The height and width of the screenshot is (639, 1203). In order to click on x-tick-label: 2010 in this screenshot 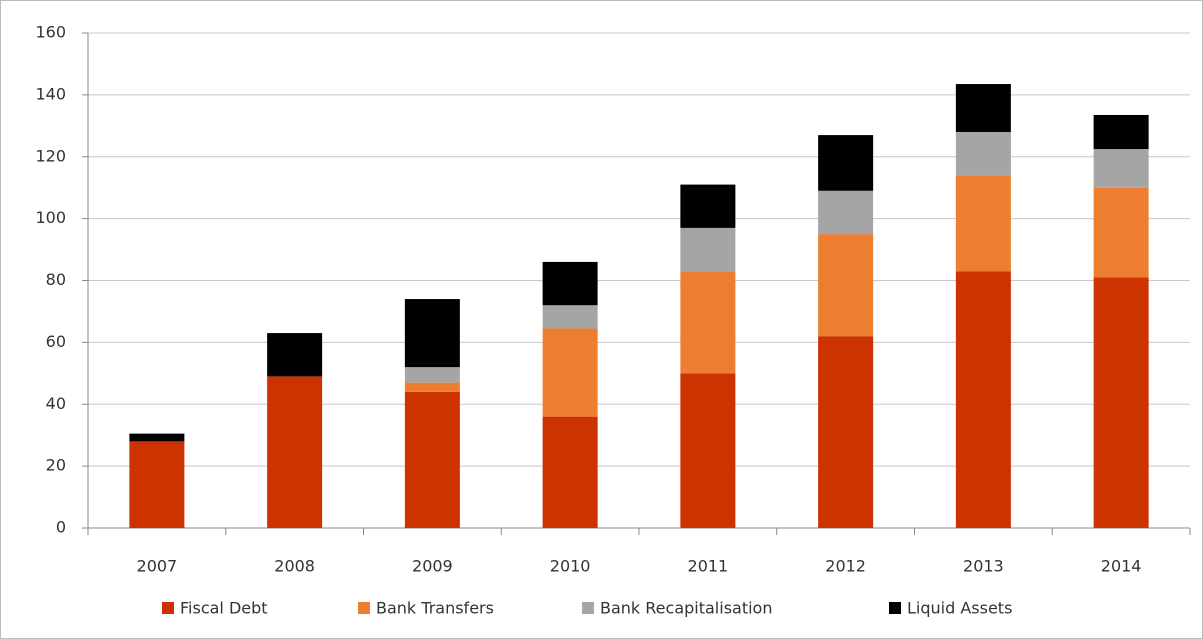, I will do `click(570, 566)`.